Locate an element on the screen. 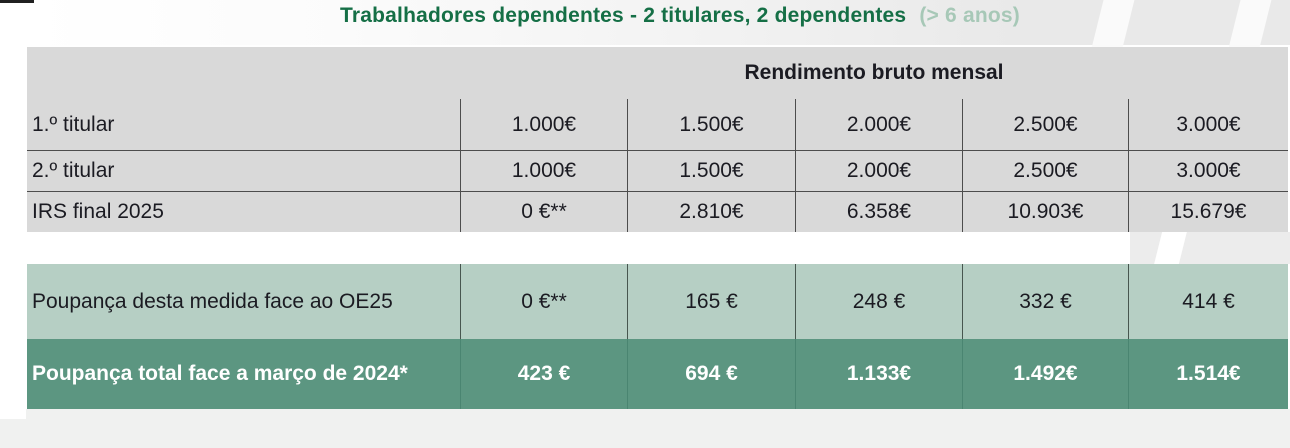  background-top-band is located at coordinates (660, 22).